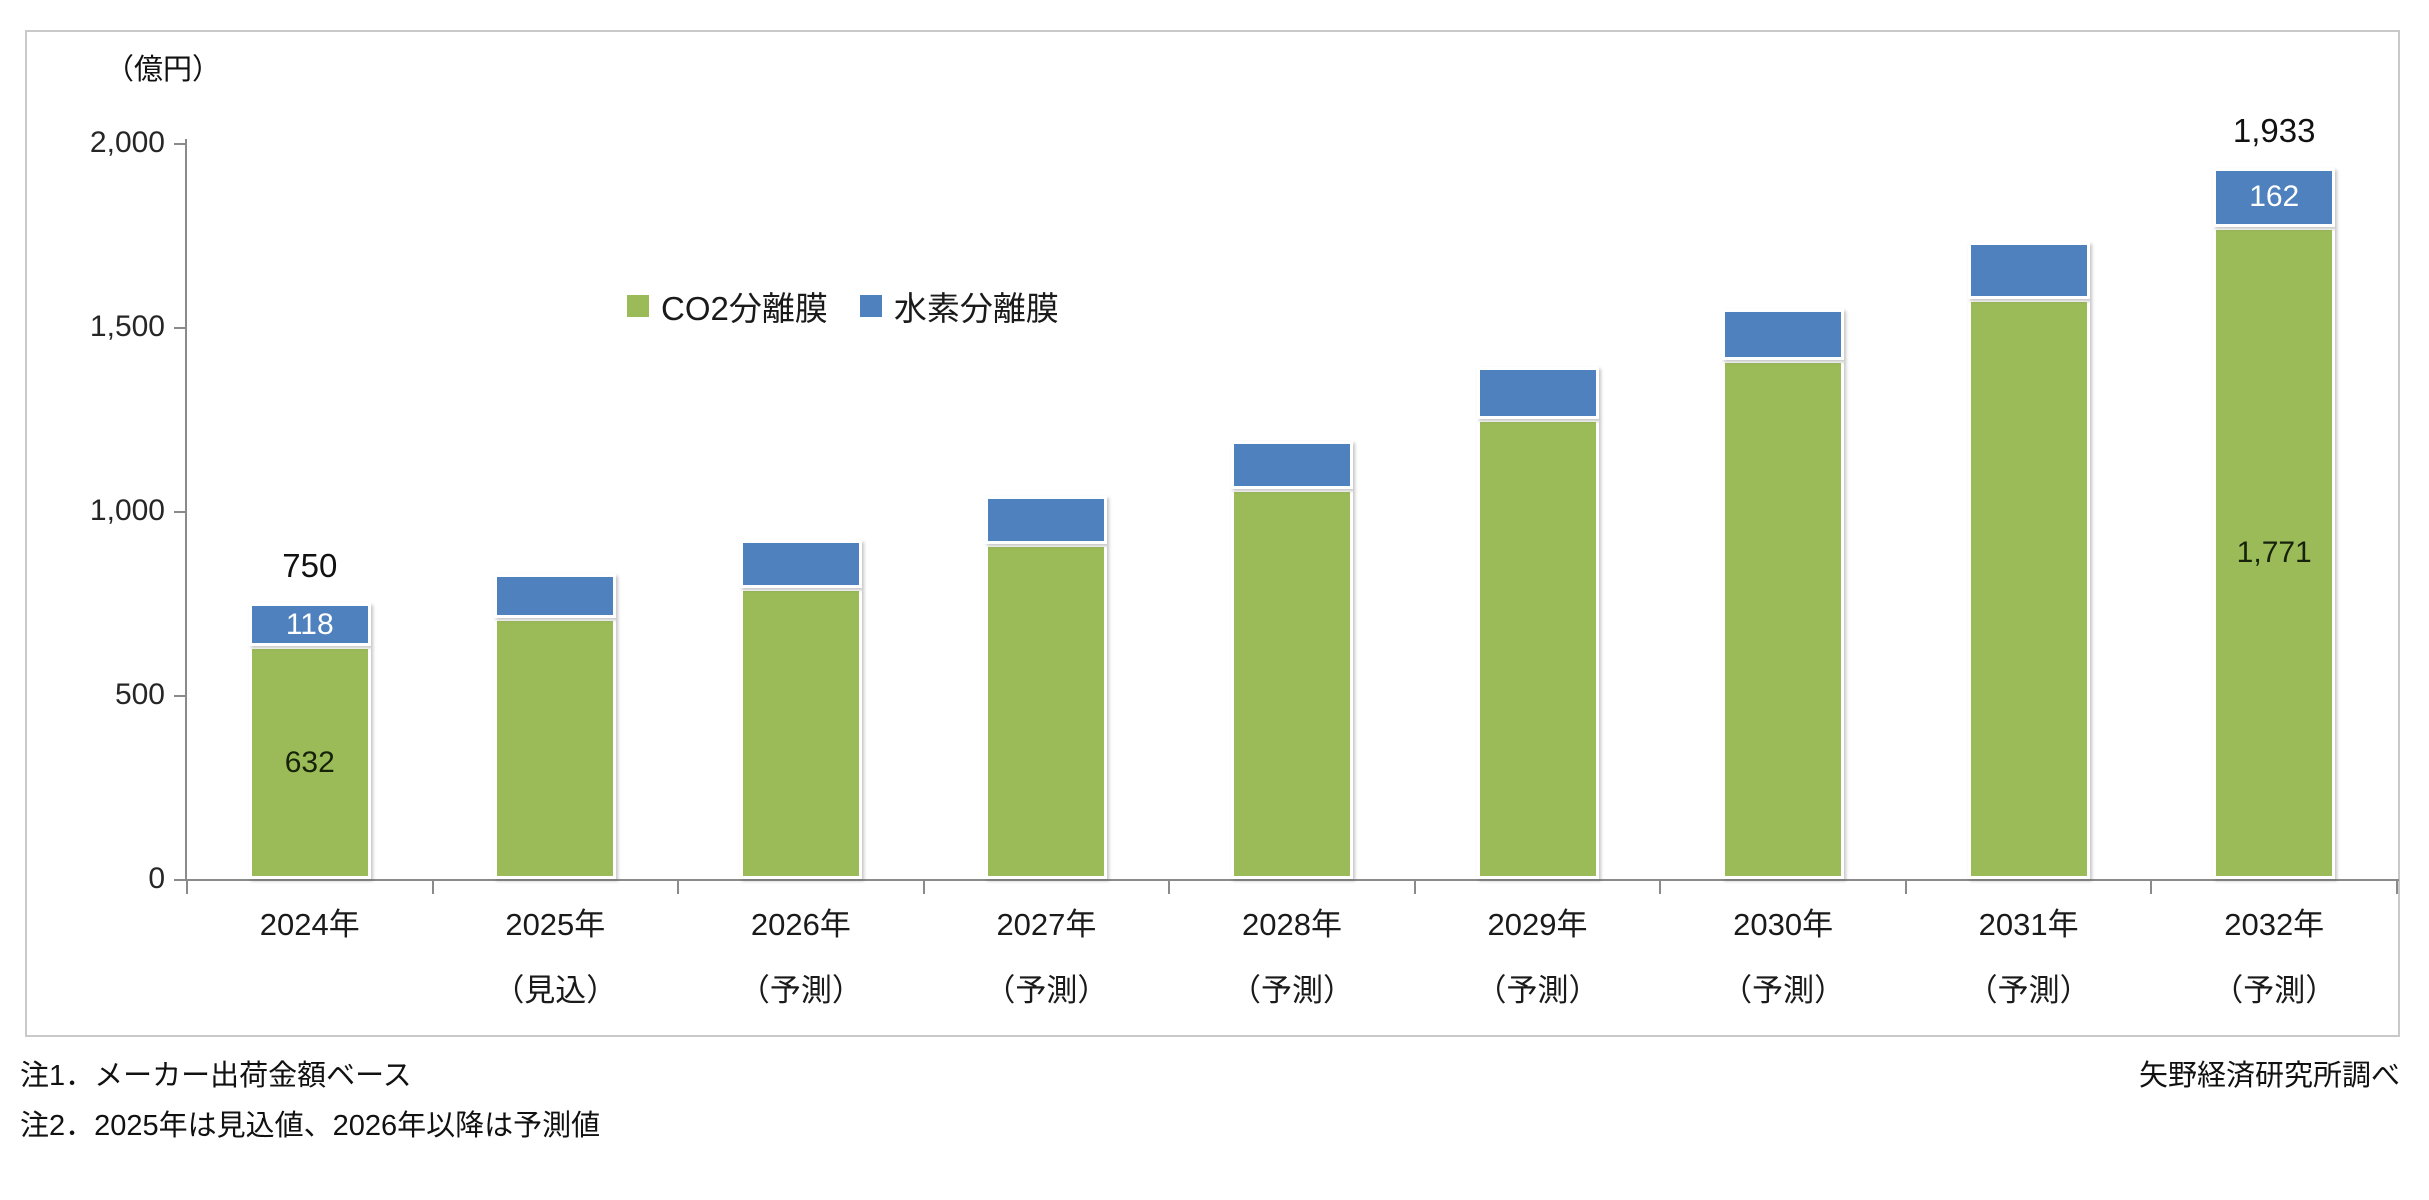  I want to click on hydrogen-value-label: 118, so click(309, 624).